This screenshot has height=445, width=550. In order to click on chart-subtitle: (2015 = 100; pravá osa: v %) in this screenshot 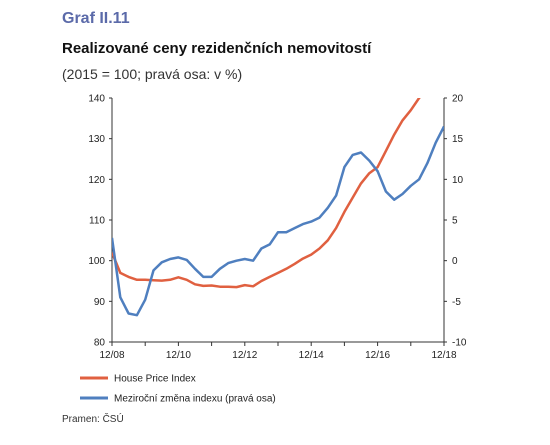, I will do `click(152, 74)`.